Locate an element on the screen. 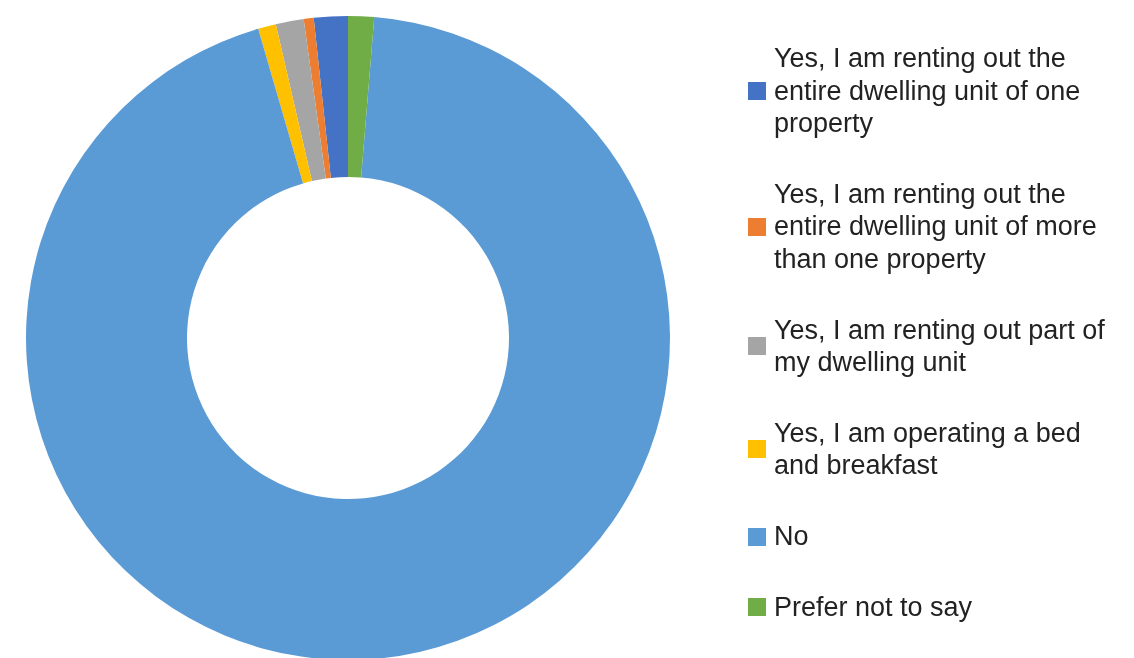 The width and height of the screenshot is (1134, 658). legend-label: Yes, I am operating a bed and breakfast is located at coordinates (928, 449).